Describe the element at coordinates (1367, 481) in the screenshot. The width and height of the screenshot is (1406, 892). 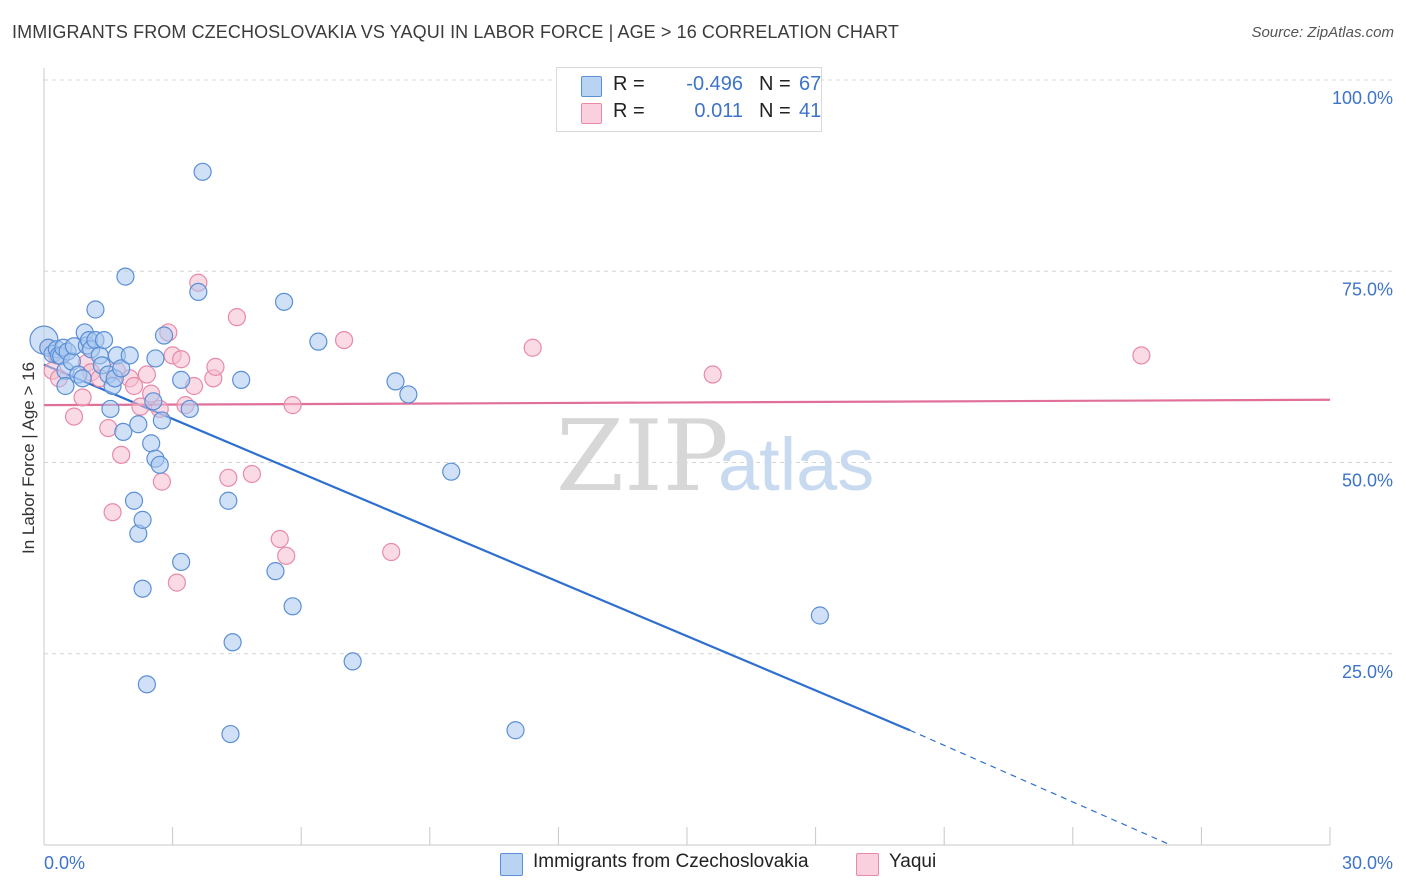
I see `y-tick-label: 50.0%` at that location.